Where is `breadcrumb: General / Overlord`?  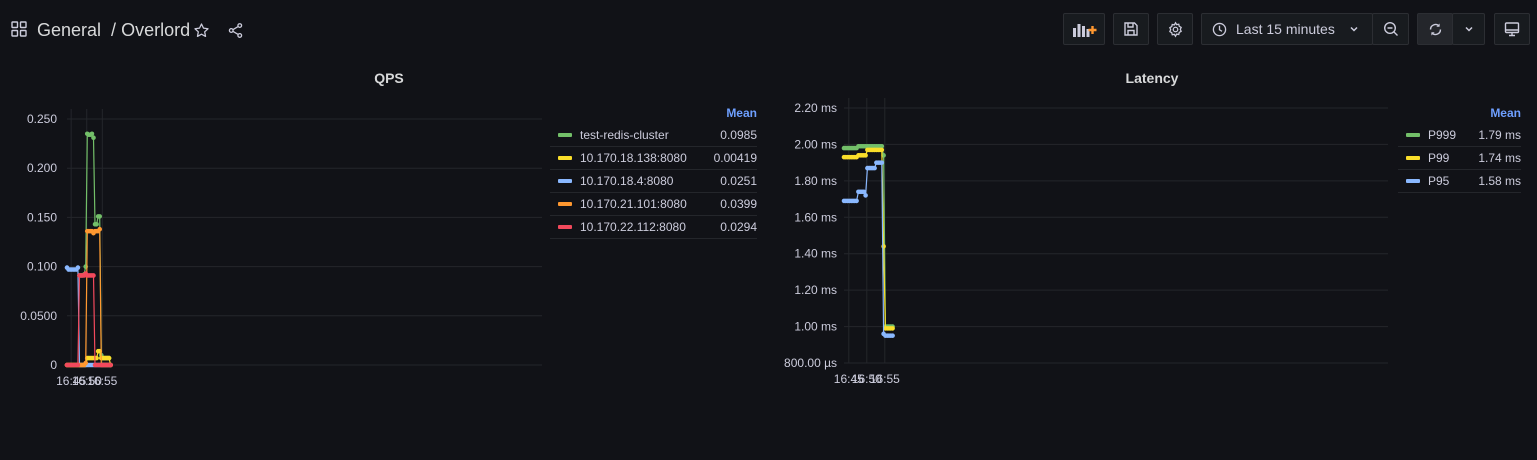 breadcrumb: General / Overlord is located at coordinates (113, 30).